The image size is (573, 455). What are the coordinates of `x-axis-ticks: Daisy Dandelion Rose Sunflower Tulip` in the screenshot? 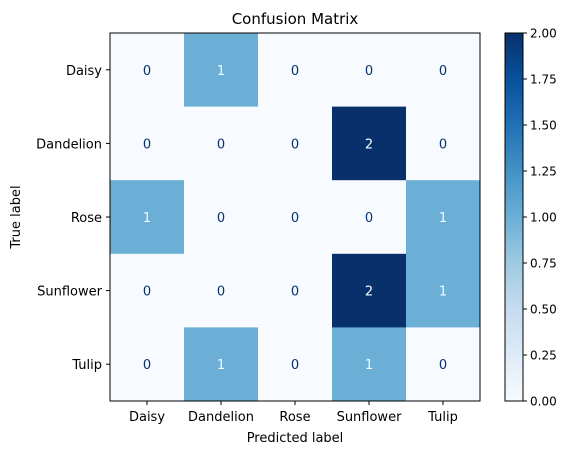 It's located at (293, 413).